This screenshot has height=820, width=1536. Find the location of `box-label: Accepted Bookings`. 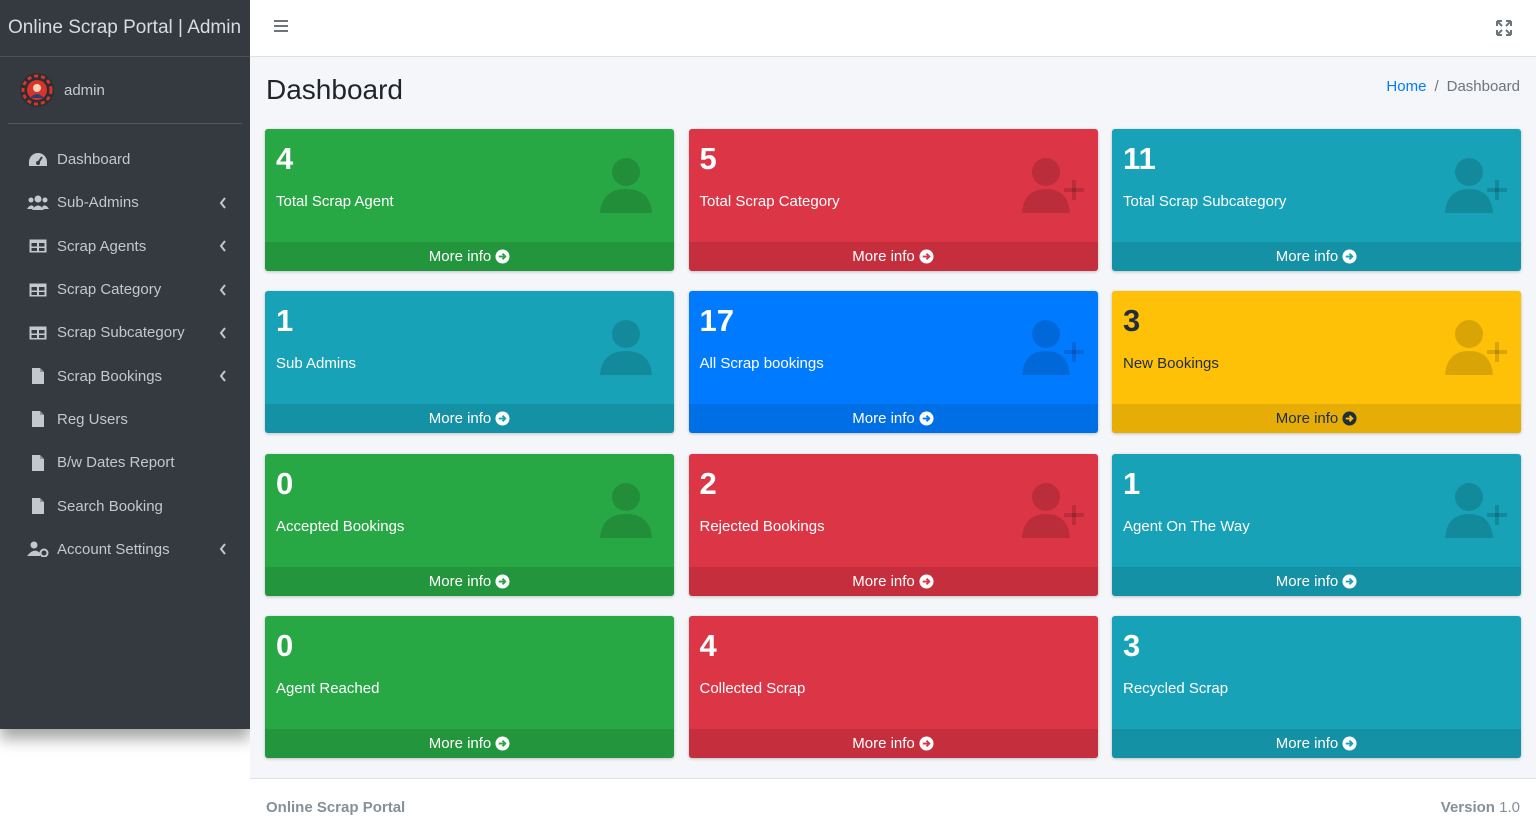

box-label: Accepted Bookings is located at coordinates (340, 526).